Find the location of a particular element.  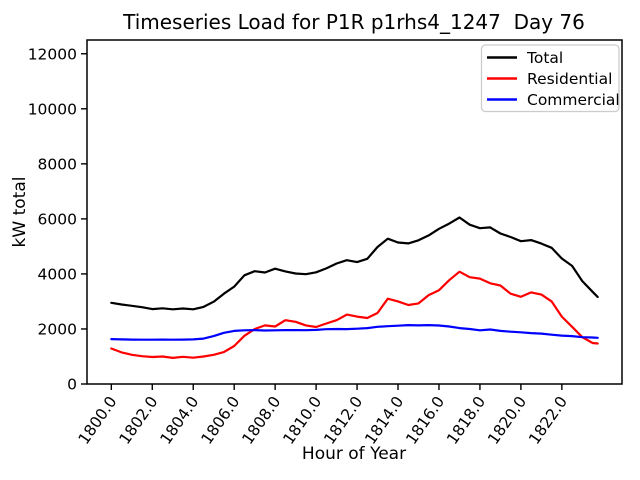

y-axis-label: kW total is located at coordinates (20, 212).